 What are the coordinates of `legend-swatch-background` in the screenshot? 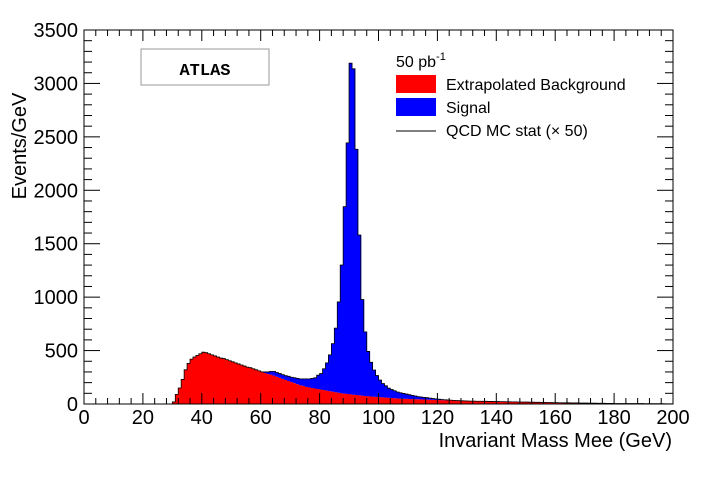 It's located at (416, 84).